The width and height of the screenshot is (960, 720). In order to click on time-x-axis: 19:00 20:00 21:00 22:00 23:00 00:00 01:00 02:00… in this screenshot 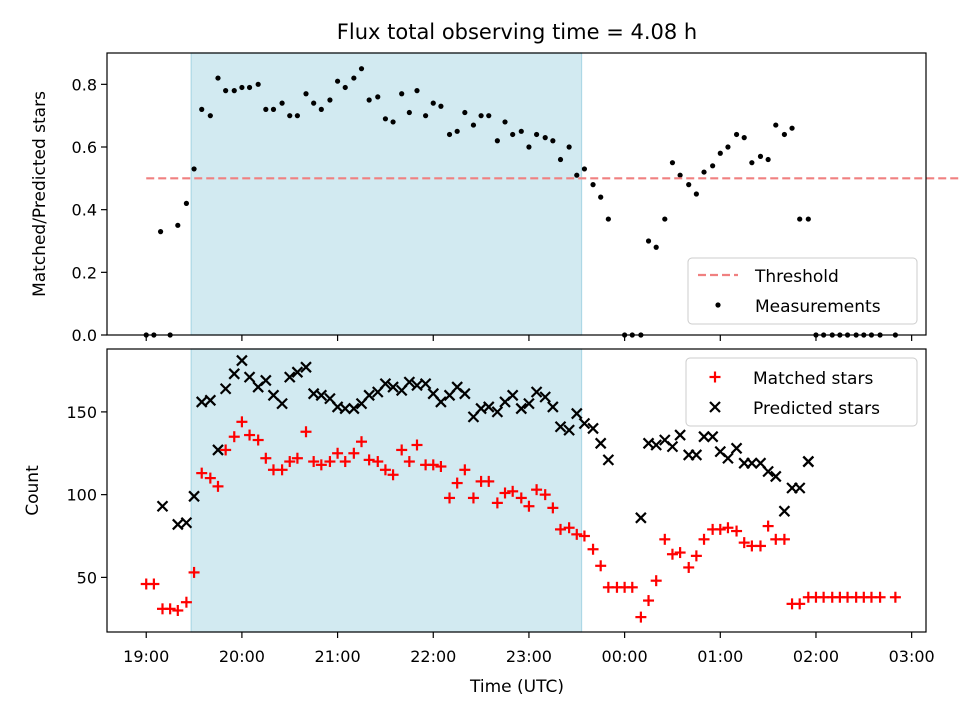, I will do `click(529, 649)`.